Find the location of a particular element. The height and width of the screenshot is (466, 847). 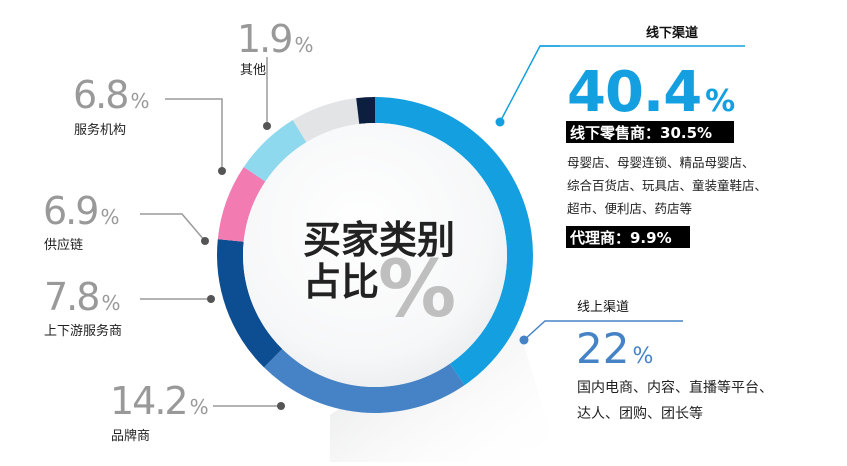

donut-slice-other is located at coordinates (365, 110).